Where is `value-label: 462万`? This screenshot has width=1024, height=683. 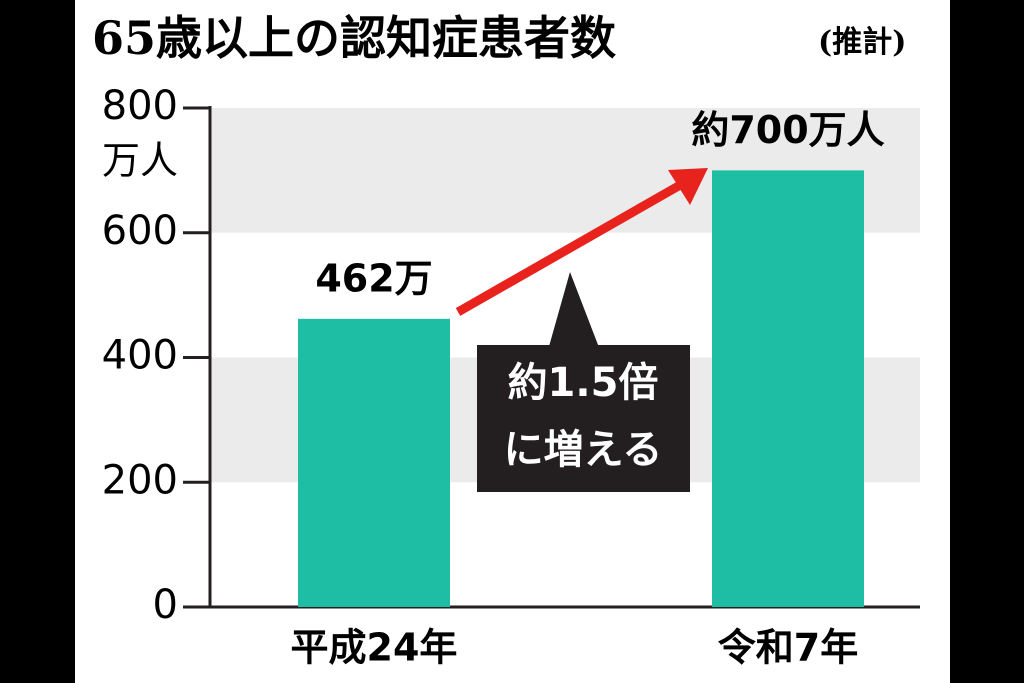 value-label: 462万 is located at coordinates (373, 278).